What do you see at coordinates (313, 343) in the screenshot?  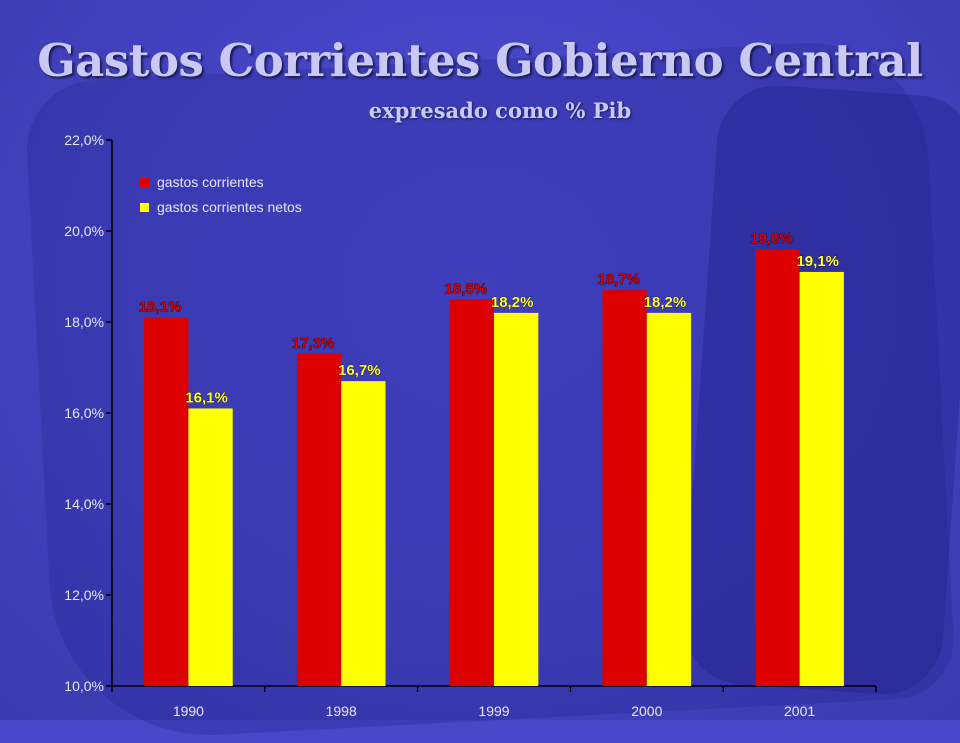 I see `data-label: 17,3%` at bounding box center [313, 343].